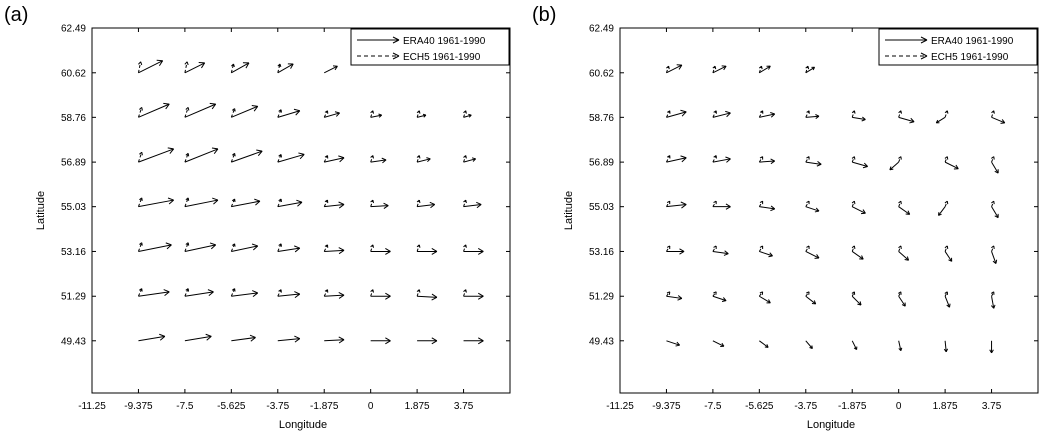 The image size is (1056, 436). What do you see at coordinates (396, 57) in the screenshot?
I see `legend-arrow-head` at bounding box center [396, 57].